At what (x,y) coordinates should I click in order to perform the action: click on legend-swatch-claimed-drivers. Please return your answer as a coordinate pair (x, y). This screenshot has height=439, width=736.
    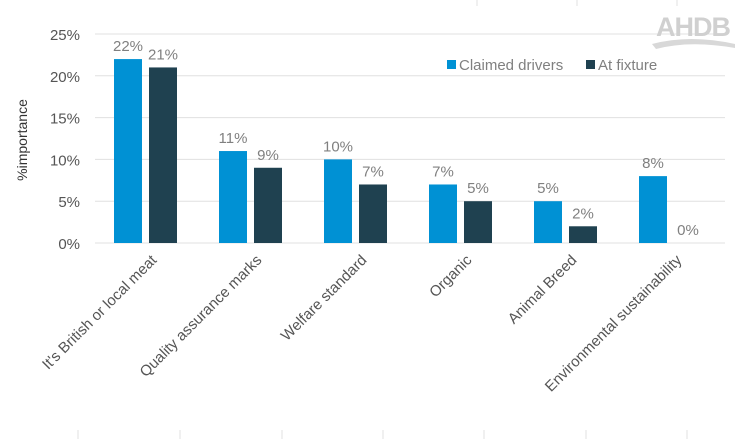
    Looking at the image, I should click on (451, 64).